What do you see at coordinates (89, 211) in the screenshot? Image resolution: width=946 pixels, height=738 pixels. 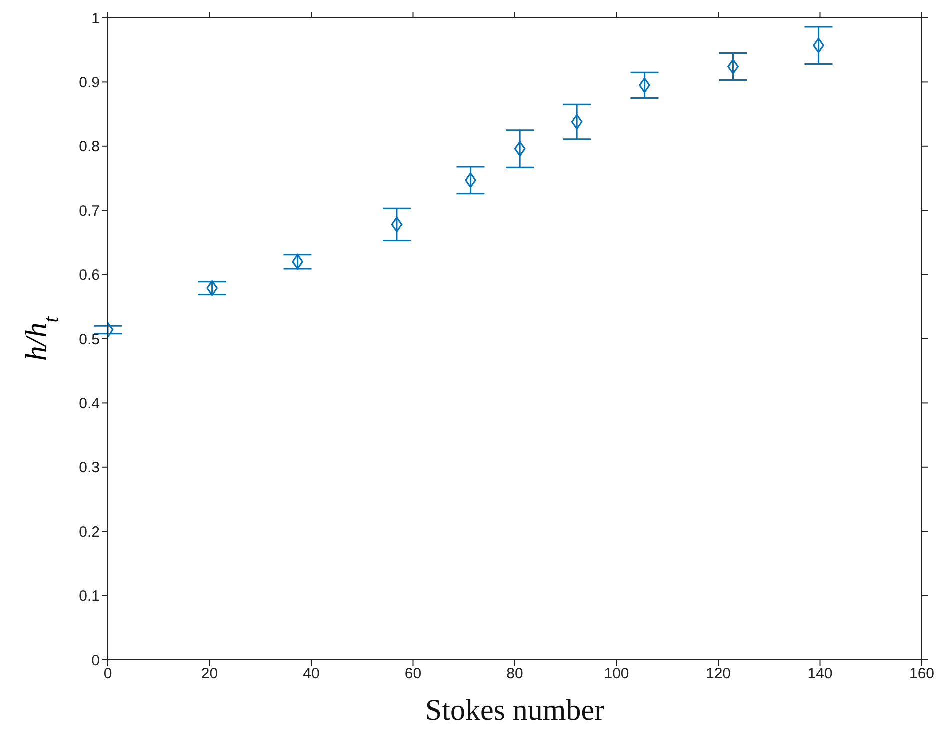 I see `y-tick-label: 0.7` at bounding box center [89, 211].